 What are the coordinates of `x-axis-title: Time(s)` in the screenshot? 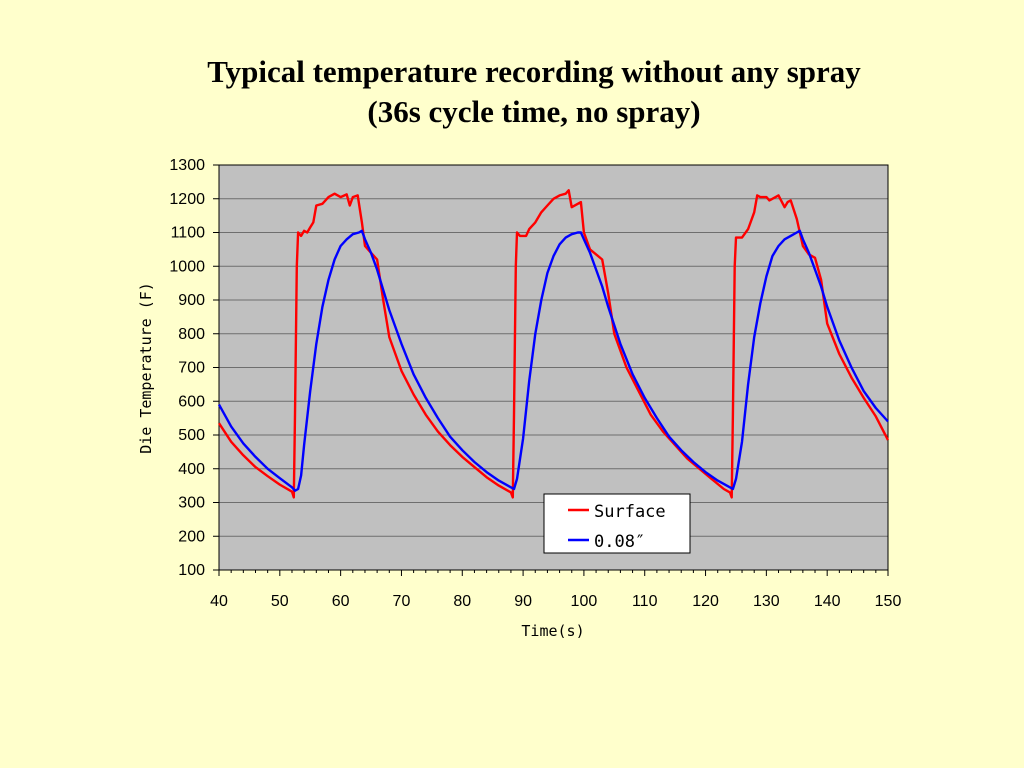 It's located at (552, 631).